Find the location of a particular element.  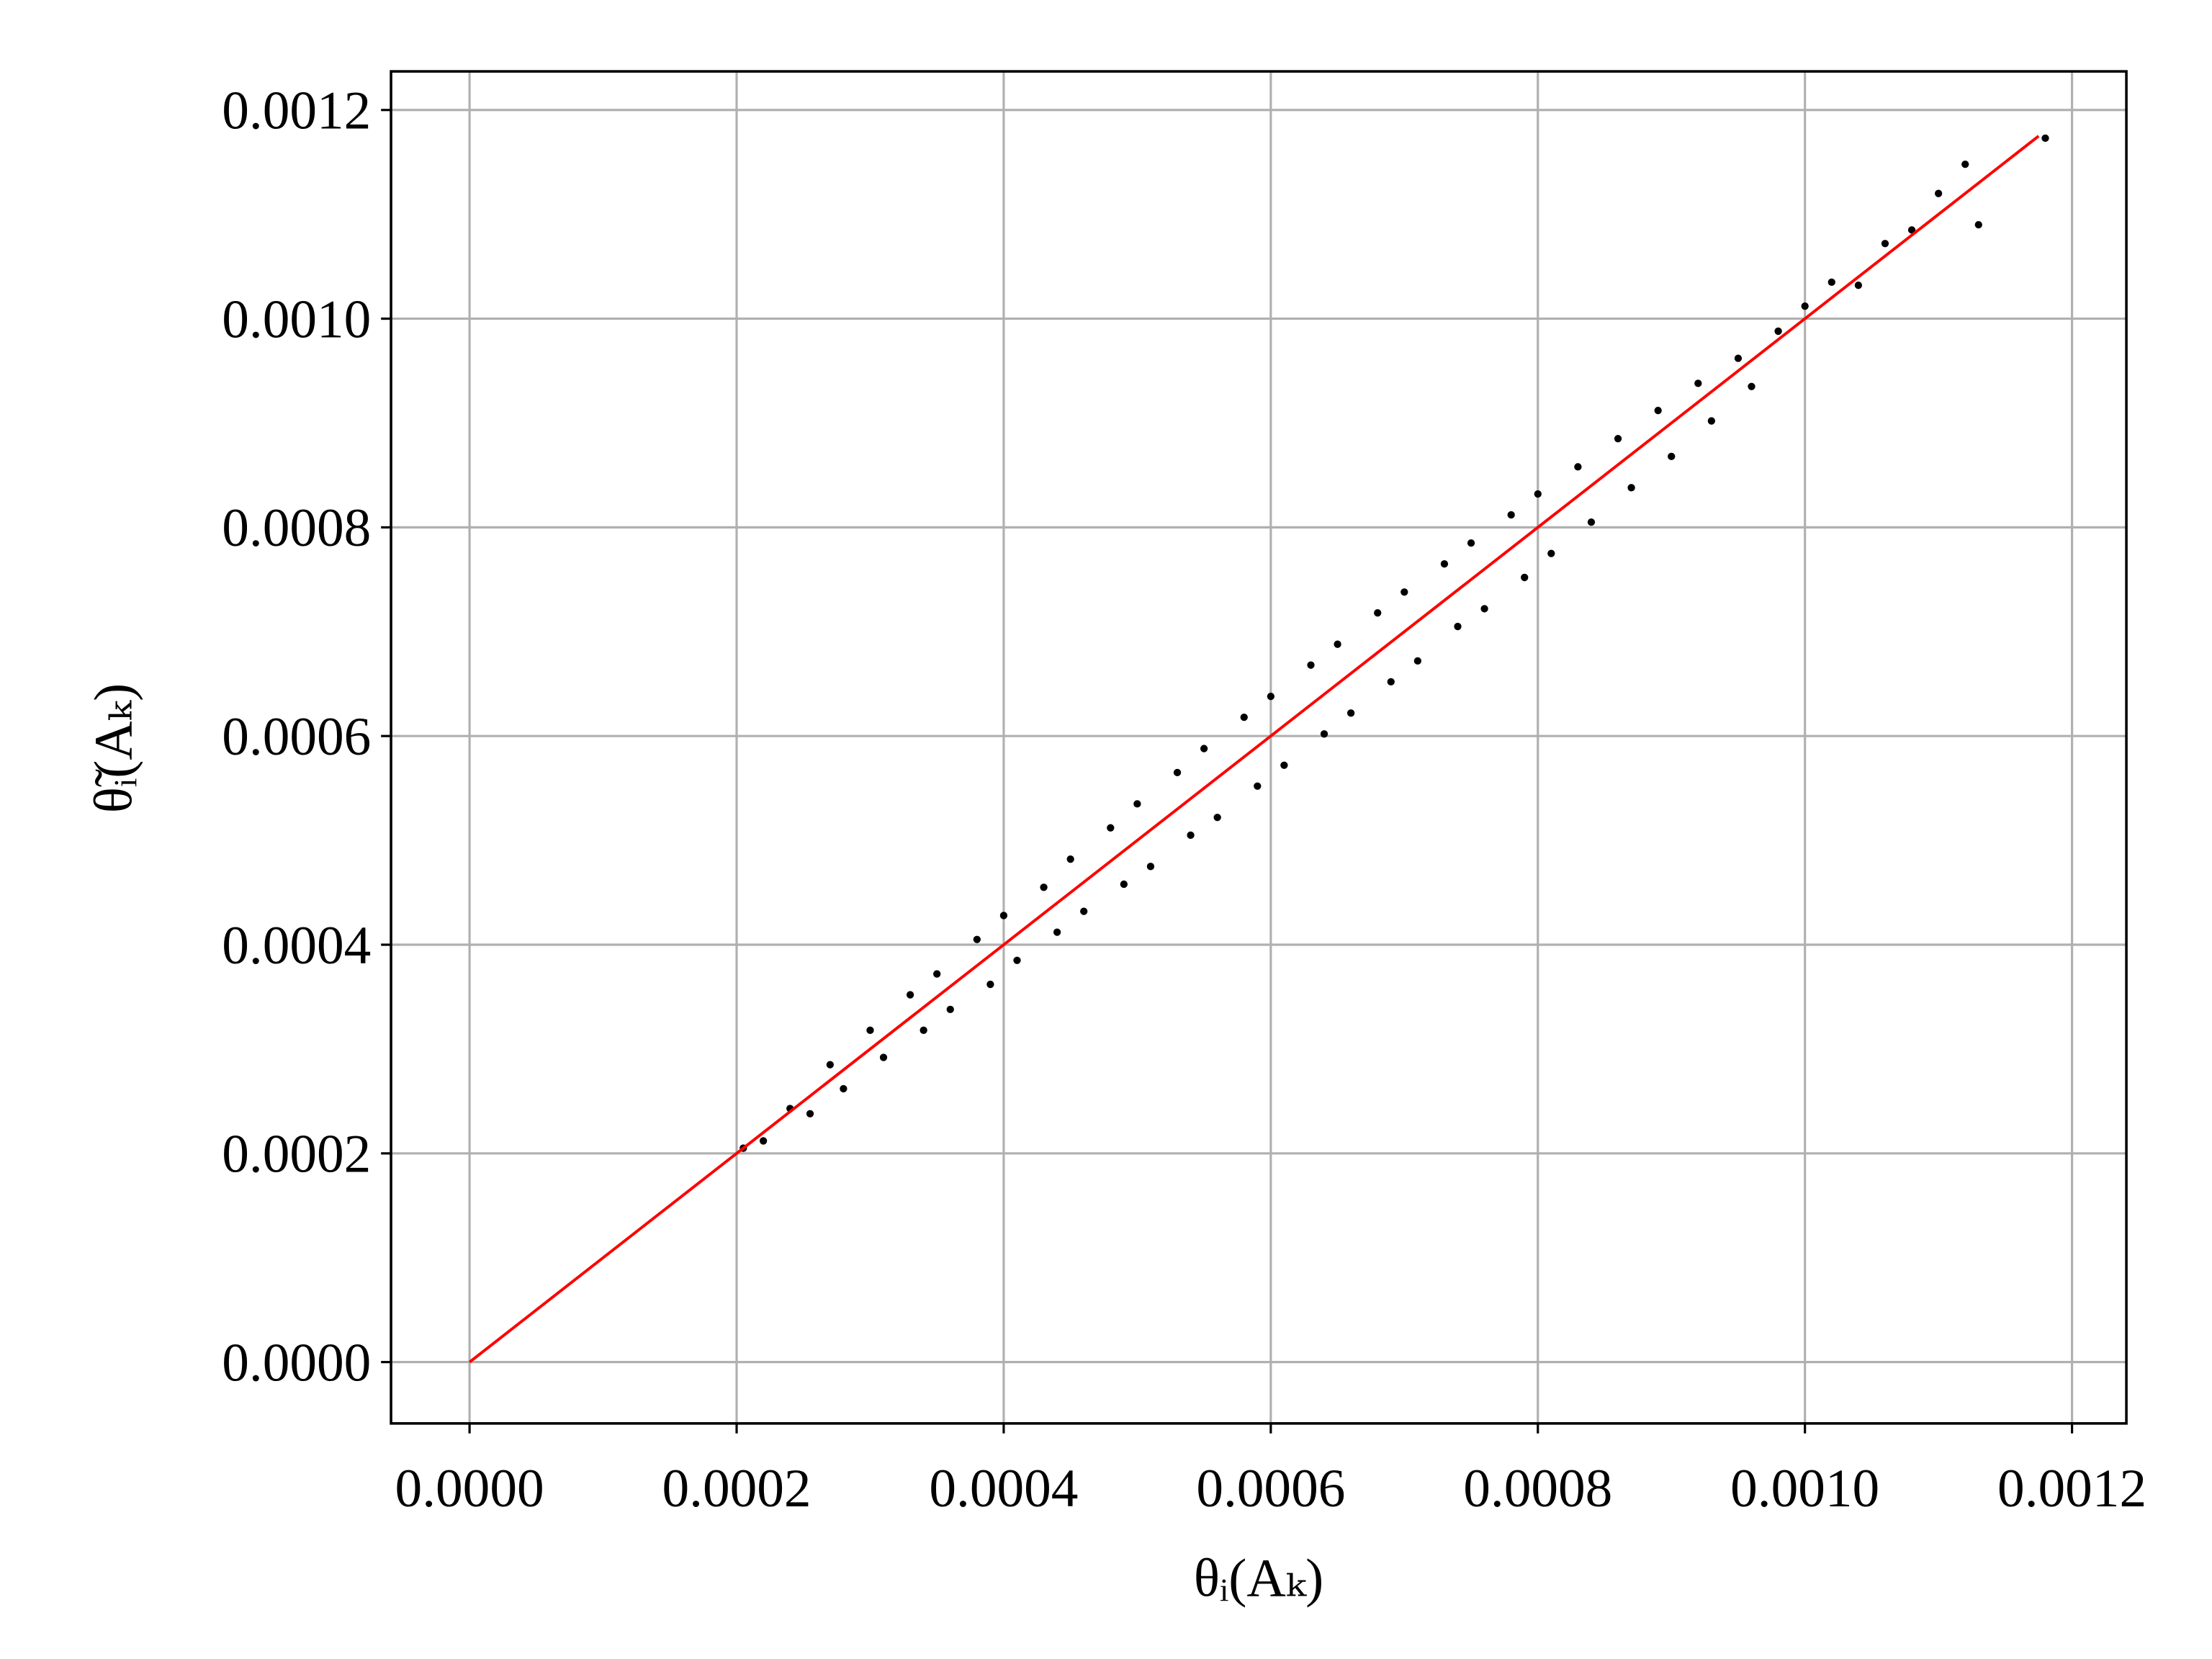

y-tick-label: 0.0004 is located at coordinates (296, 946).